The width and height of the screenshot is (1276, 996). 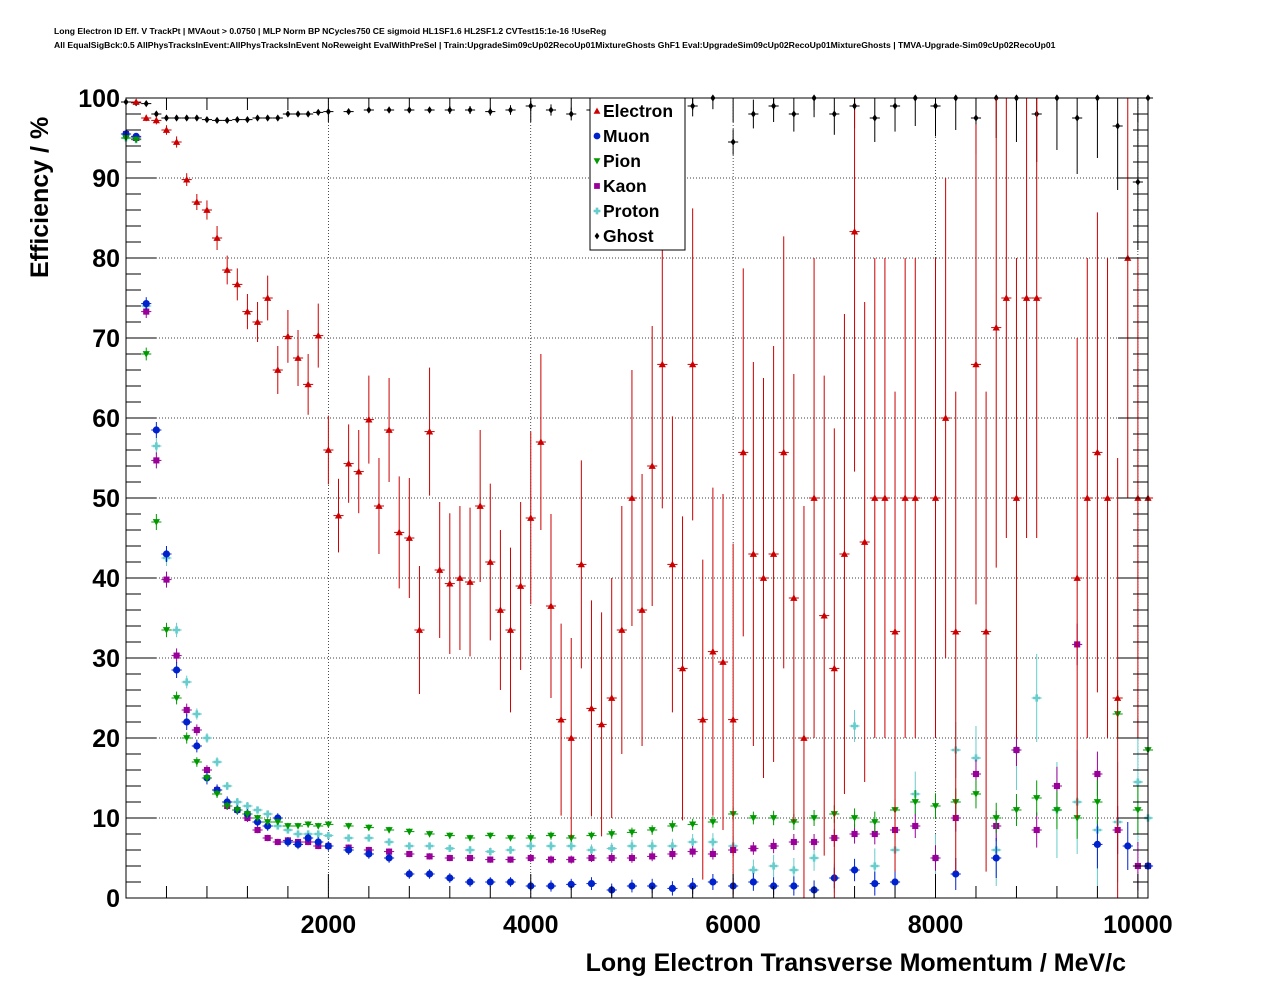 What do you see at coordinates (40, 197) in the screenshot?
I see `y-axis-title: Efficiency / %` at bounding box center [40, 197].